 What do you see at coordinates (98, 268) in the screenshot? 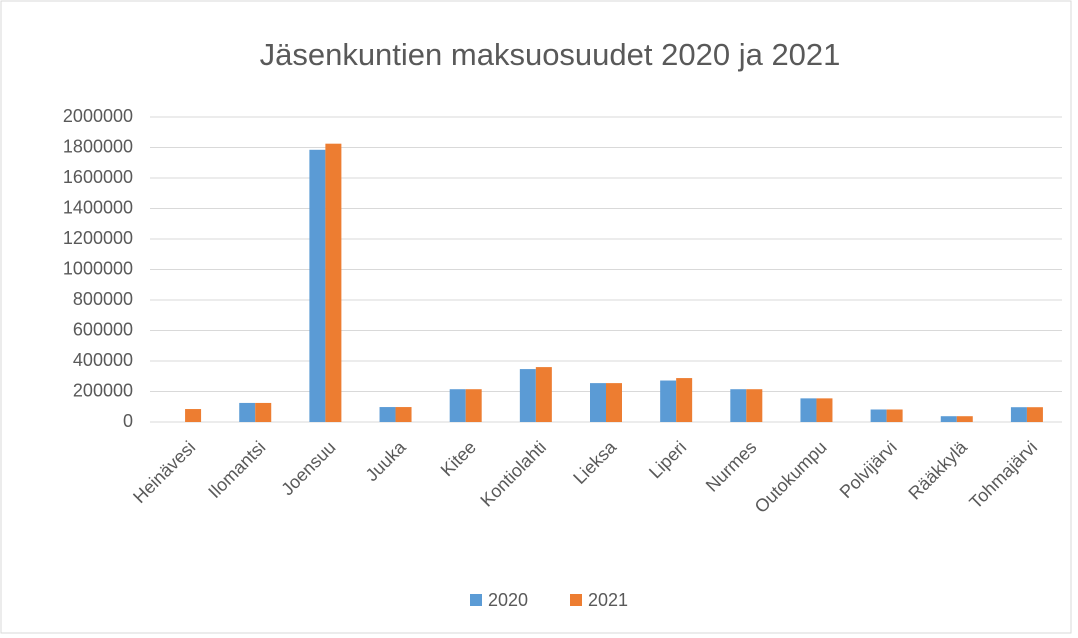
I see `y-tick-label: 1000000` at bounding box center [98, 268].